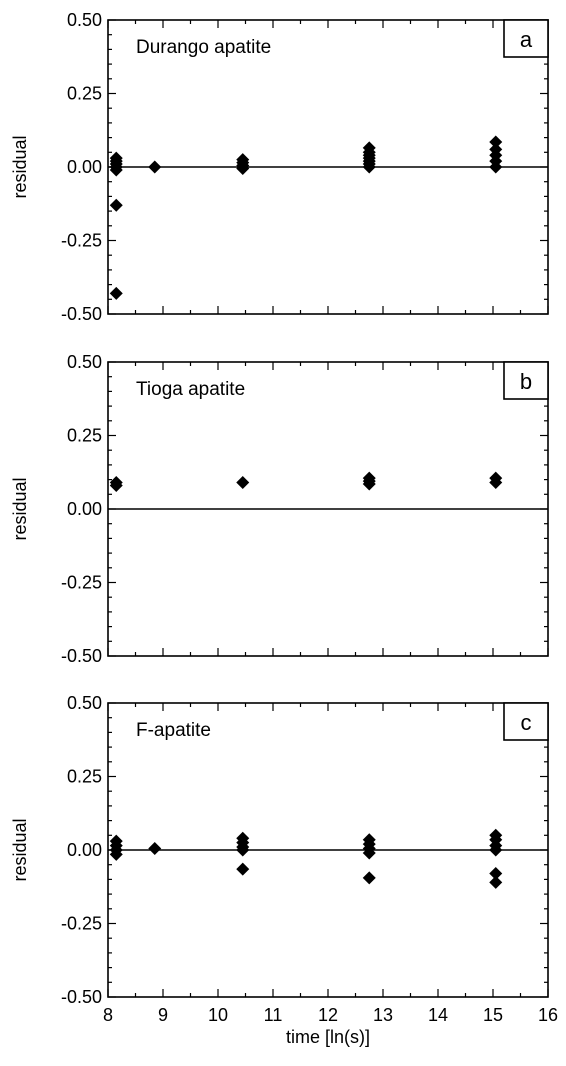 The image size is (566, 1066). What do you see at coordinates (548, 1015) in the screenshot?
I see `panel-c-x-tick-label: 16` at bounding box center [548, 1015].